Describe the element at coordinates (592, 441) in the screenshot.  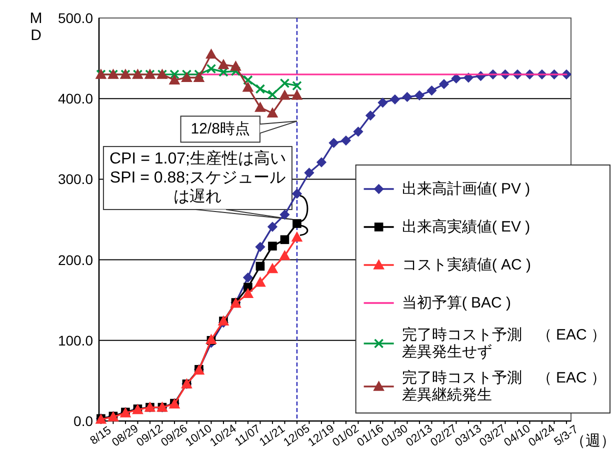
I see `x-axis-title: （週）` at that location.